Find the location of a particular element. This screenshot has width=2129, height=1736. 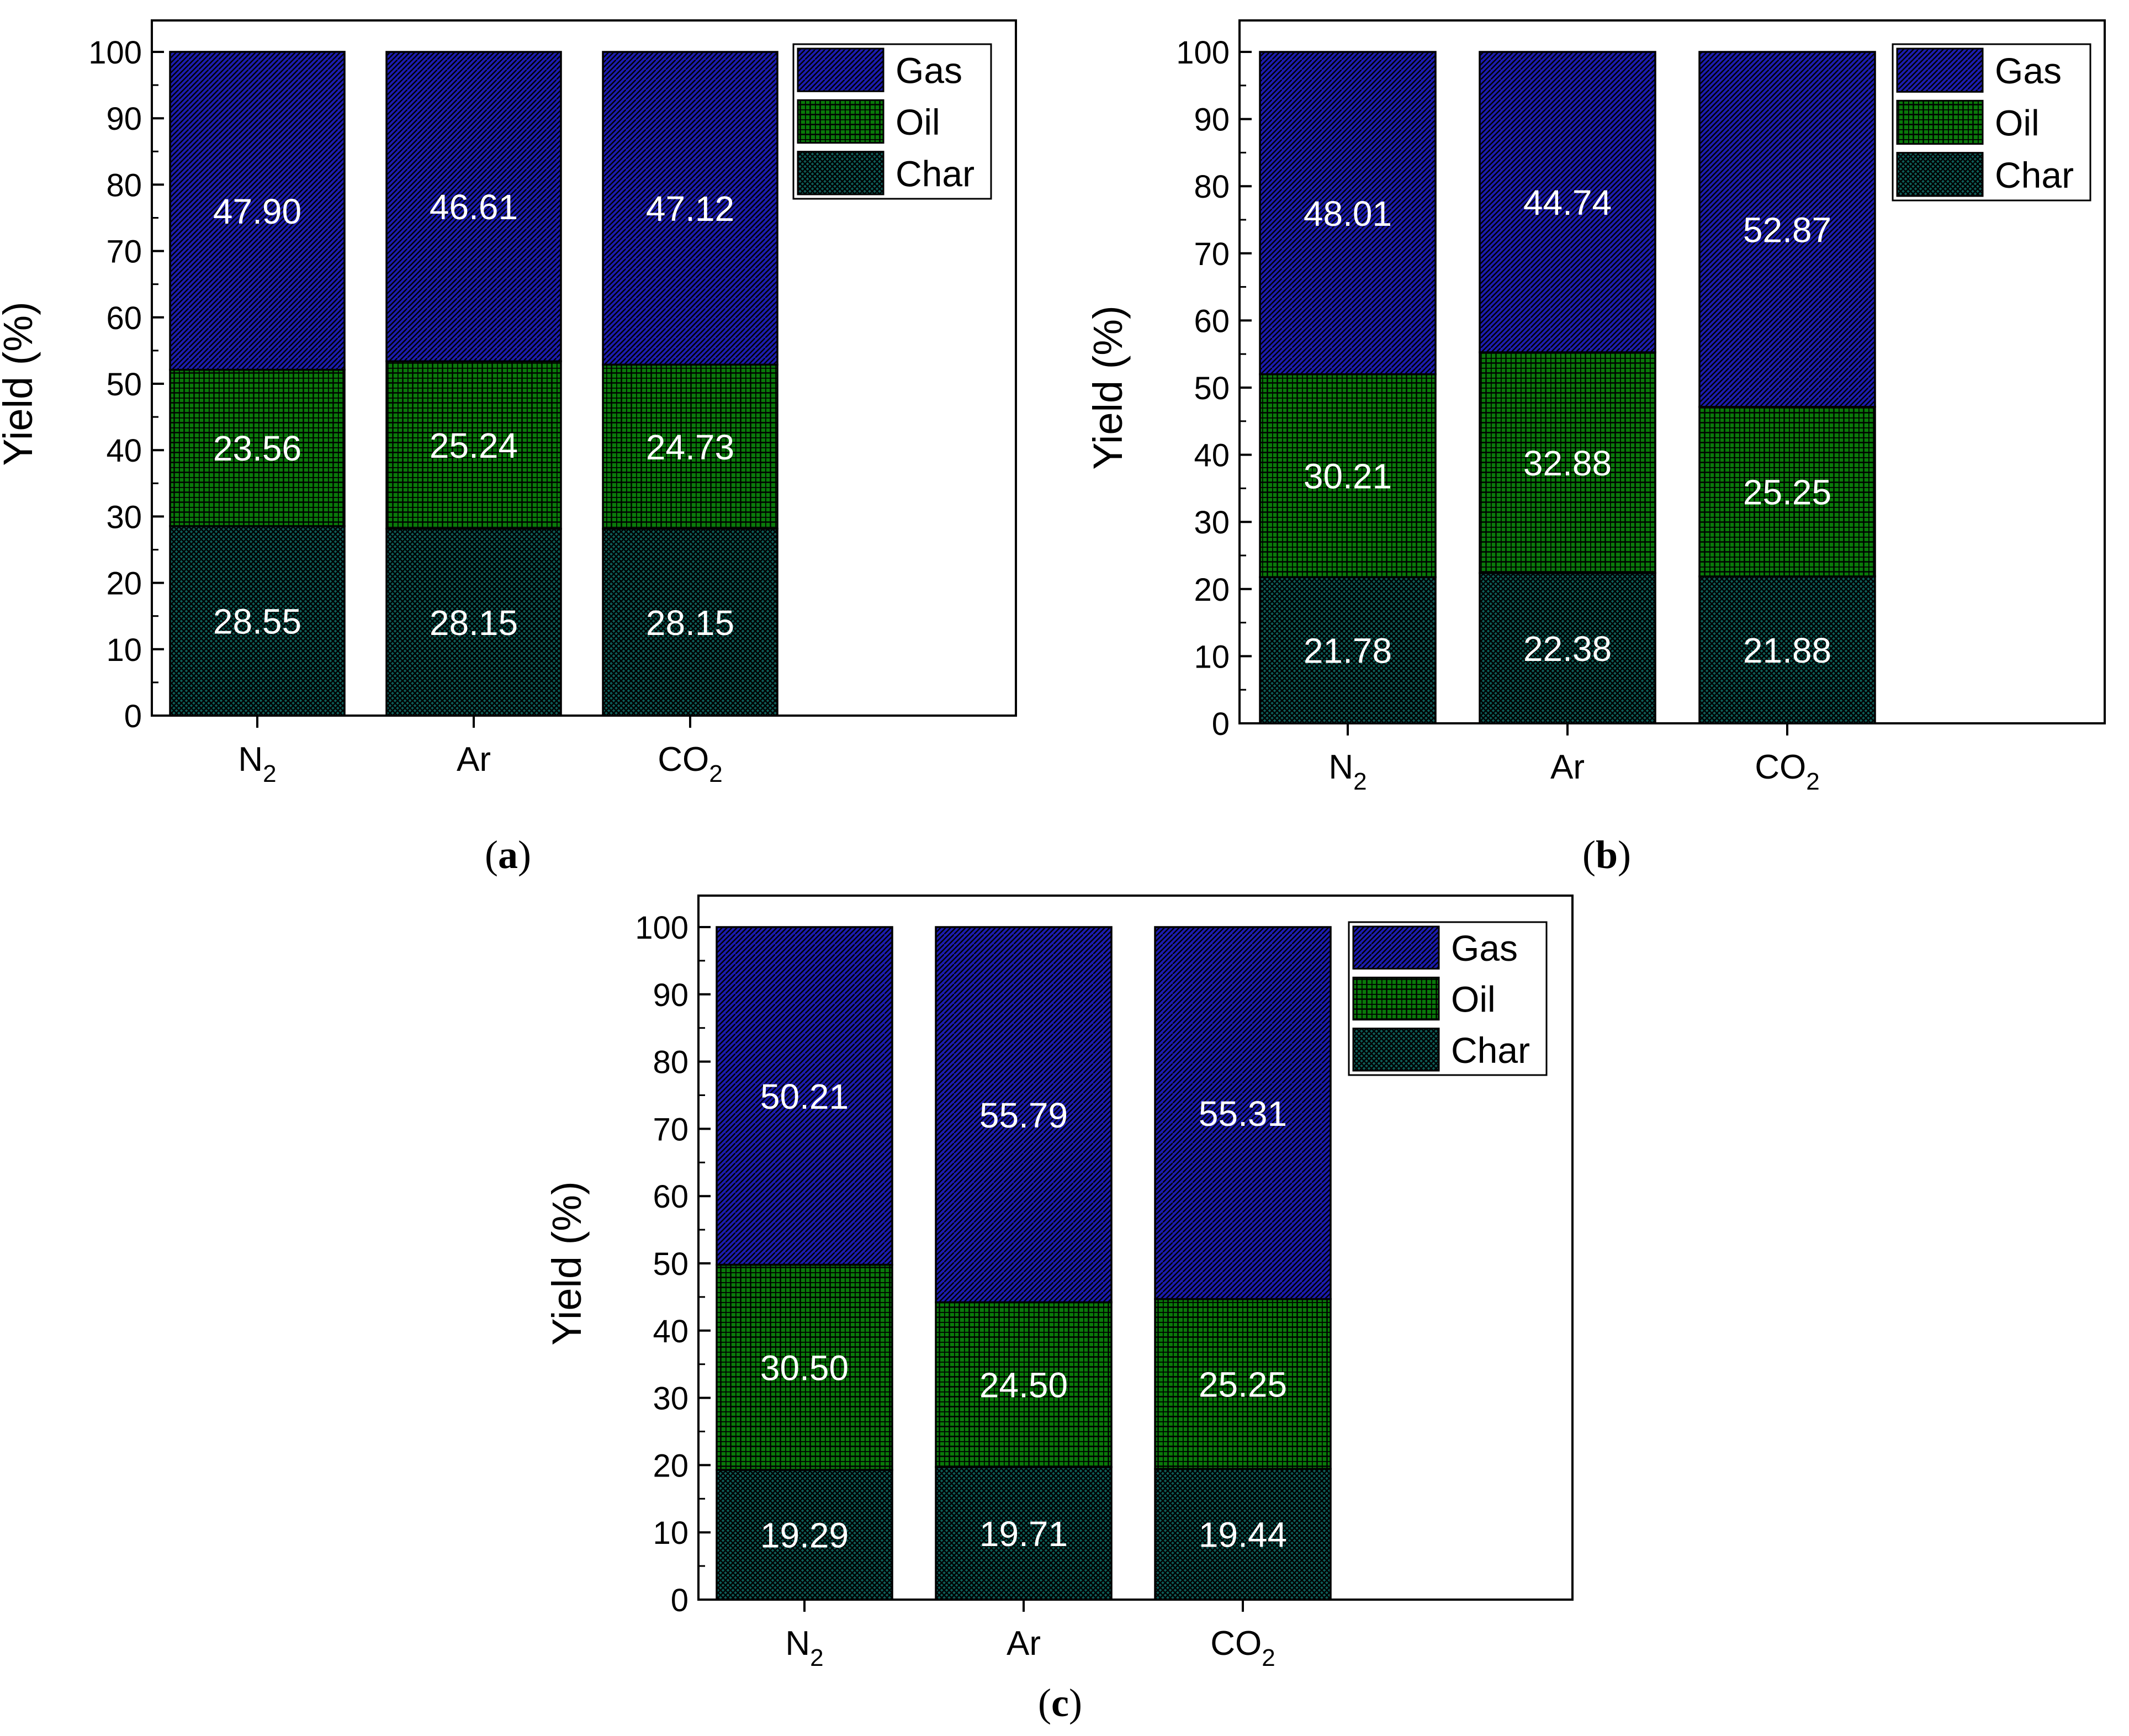

data-label-gas: 47.12 is located at coordinates (690, 209).